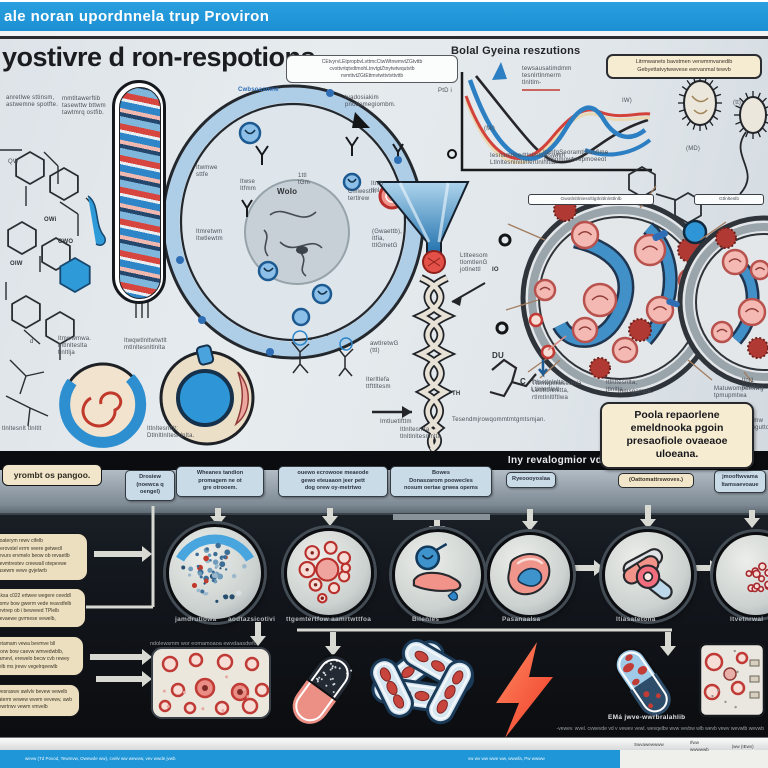 This screenshot has width=768, height=768. Describe the element at coordinates (322, 224) in the screenshot. I see `receptor-icons` at that location.